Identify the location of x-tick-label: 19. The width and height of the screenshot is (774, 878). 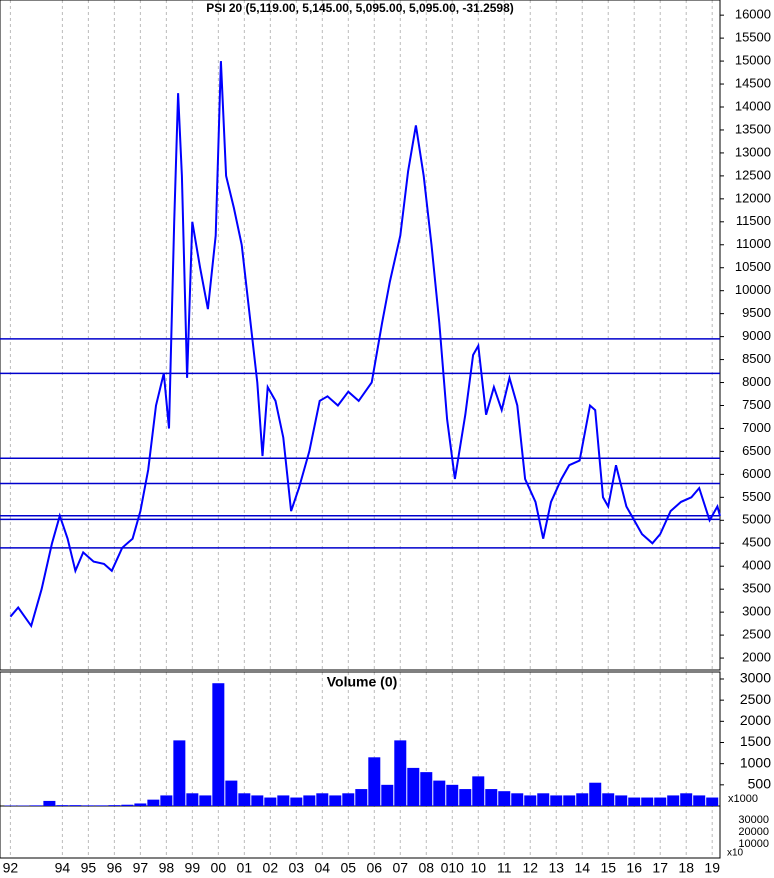
(712, 868).